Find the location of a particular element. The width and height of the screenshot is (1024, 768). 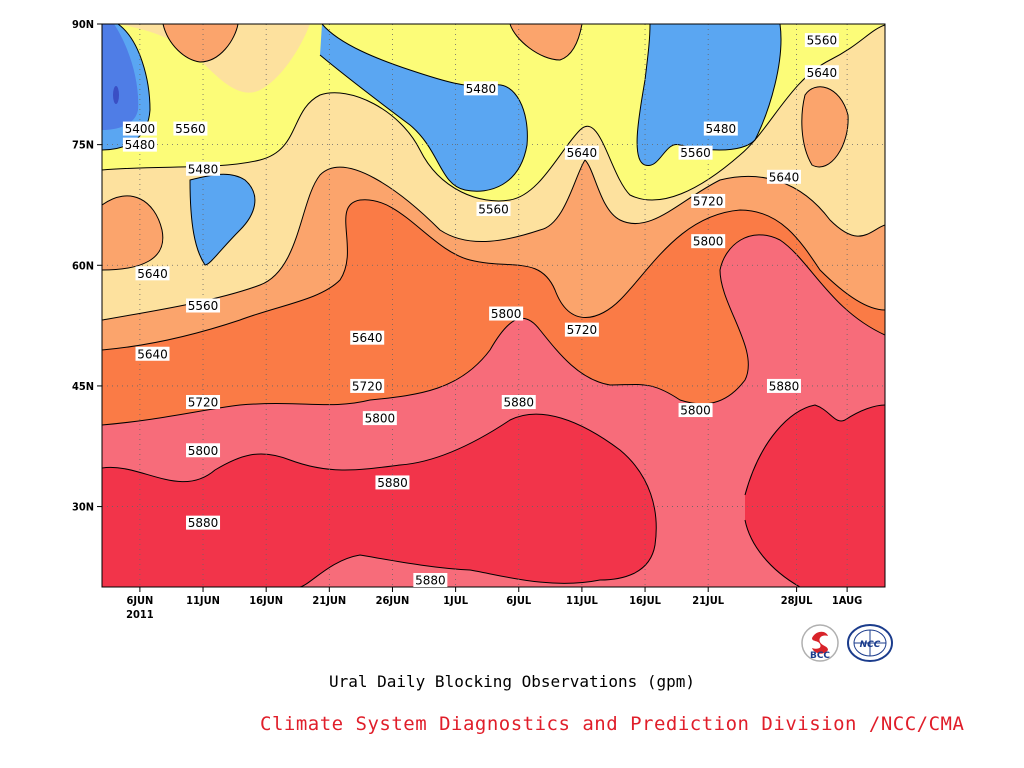

contour-label-text: 5400 is located at coordinates (140, 129).